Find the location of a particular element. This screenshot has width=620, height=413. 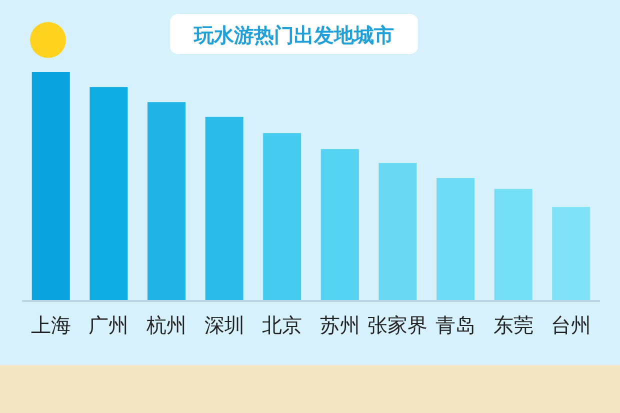

x-tick-label: 北京 is located at coordinates (282, 325).